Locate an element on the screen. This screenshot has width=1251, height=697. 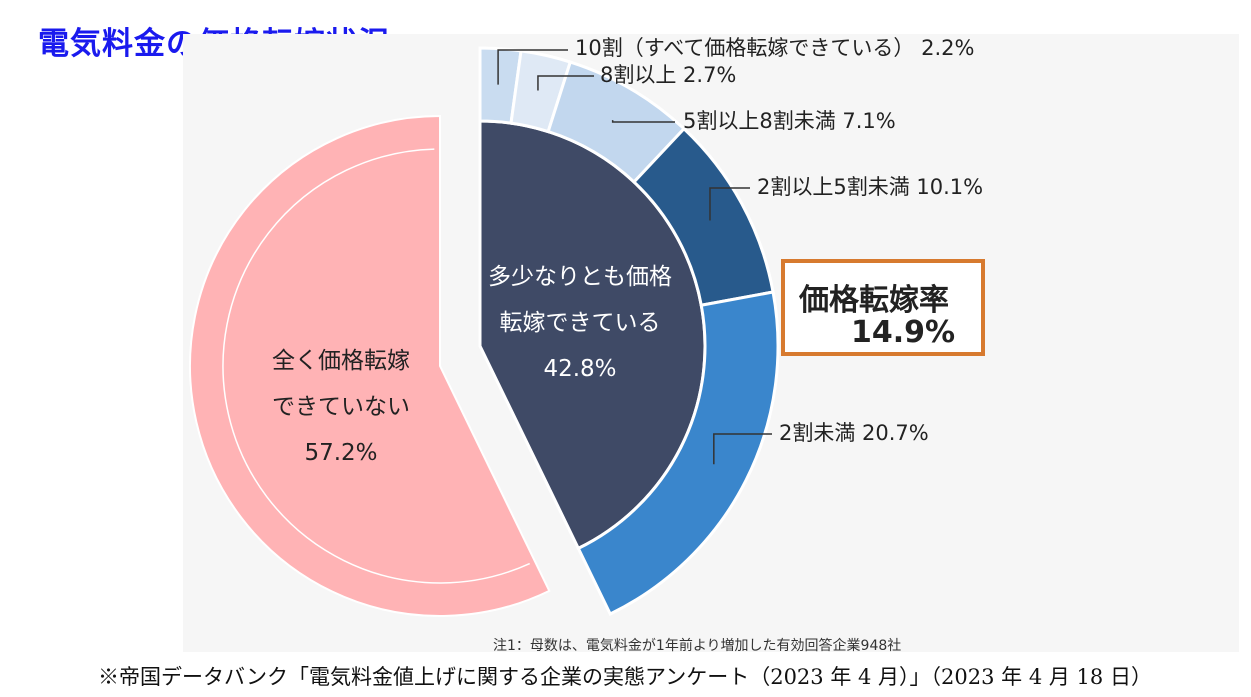
breakdown-label-0: 10割（すべて価格転嫁できている） 2.2% is located at coordinates (774, 48).